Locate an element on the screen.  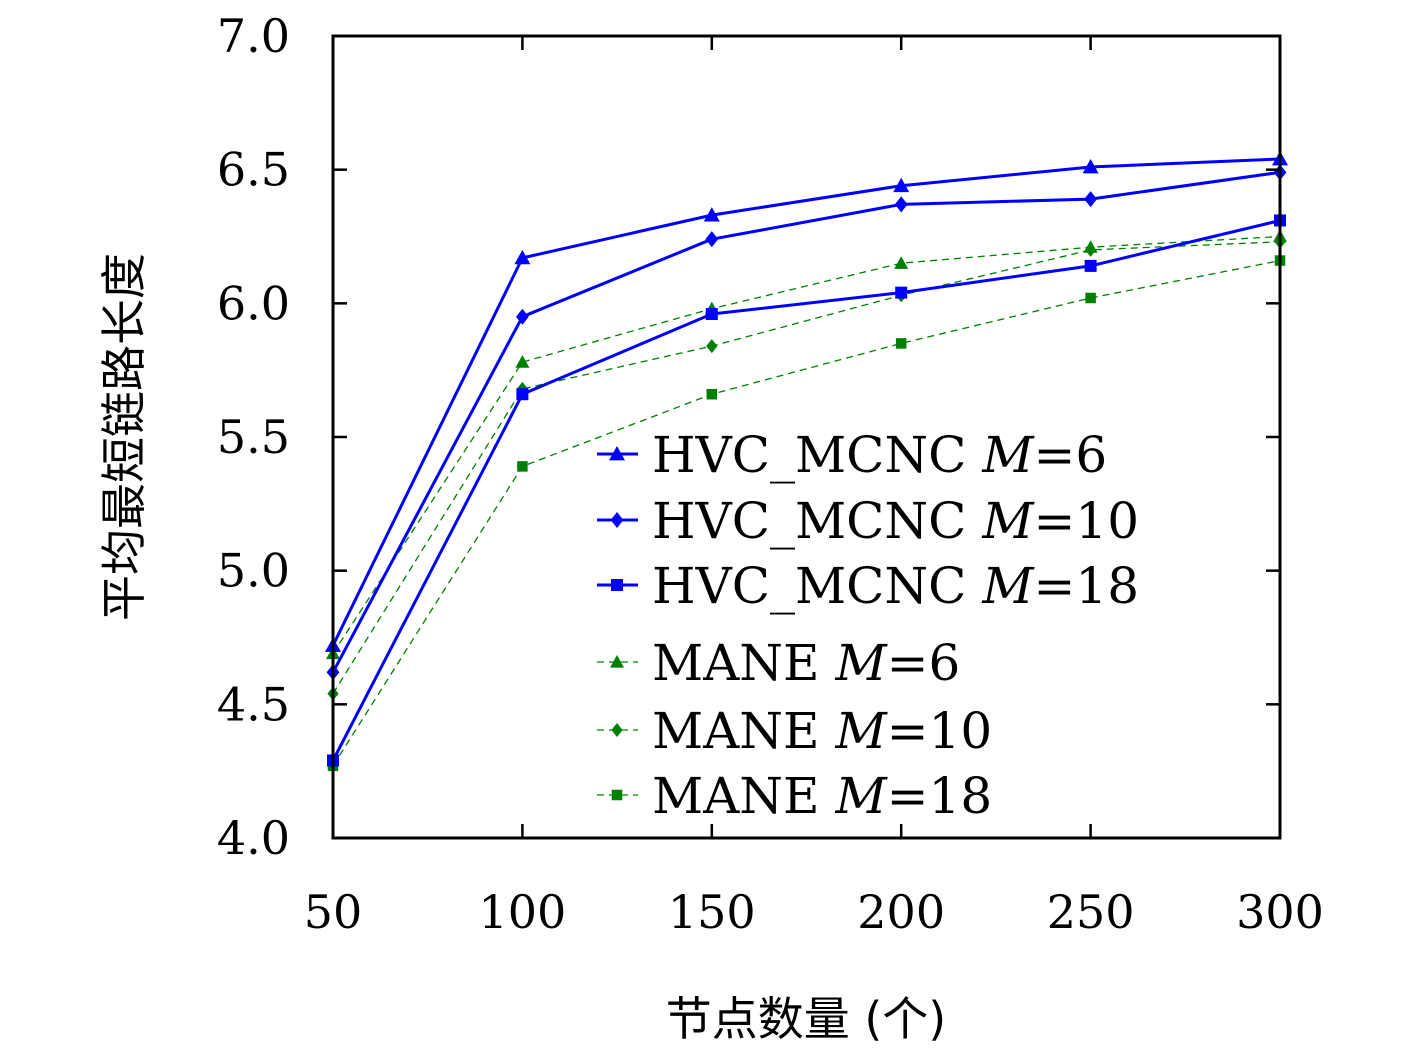
y-tick-label-4: 6.0 is located at coordinates (253, 303).